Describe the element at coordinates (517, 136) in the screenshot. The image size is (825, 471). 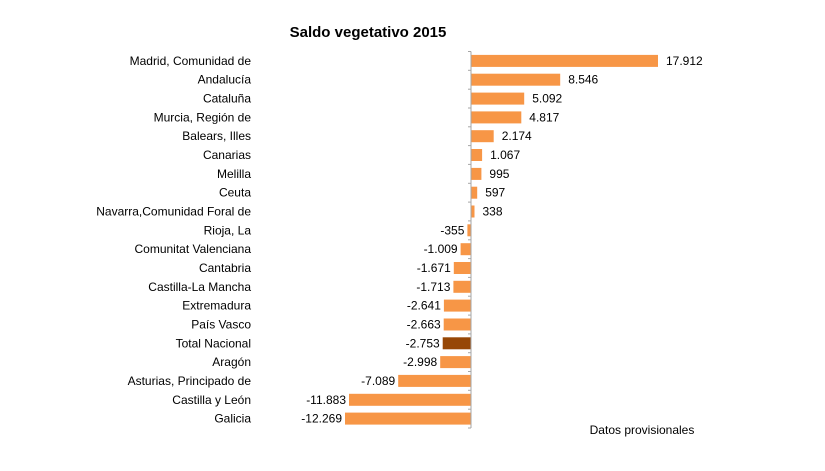
I see `value-label-4: 2.174` at that location.